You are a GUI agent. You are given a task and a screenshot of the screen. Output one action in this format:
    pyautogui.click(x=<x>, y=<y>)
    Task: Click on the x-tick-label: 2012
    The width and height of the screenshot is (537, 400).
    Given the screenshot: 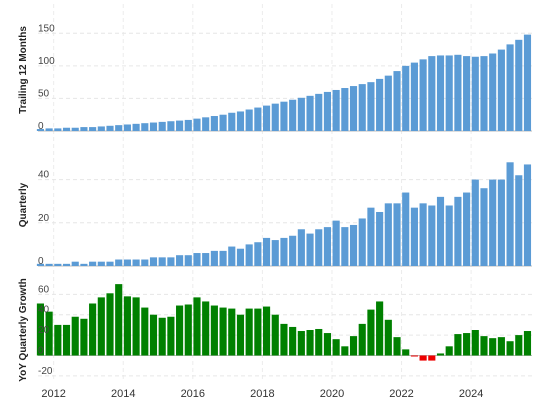 What is the action you would take?
    pyautogui.click(x=53, y=394)
    